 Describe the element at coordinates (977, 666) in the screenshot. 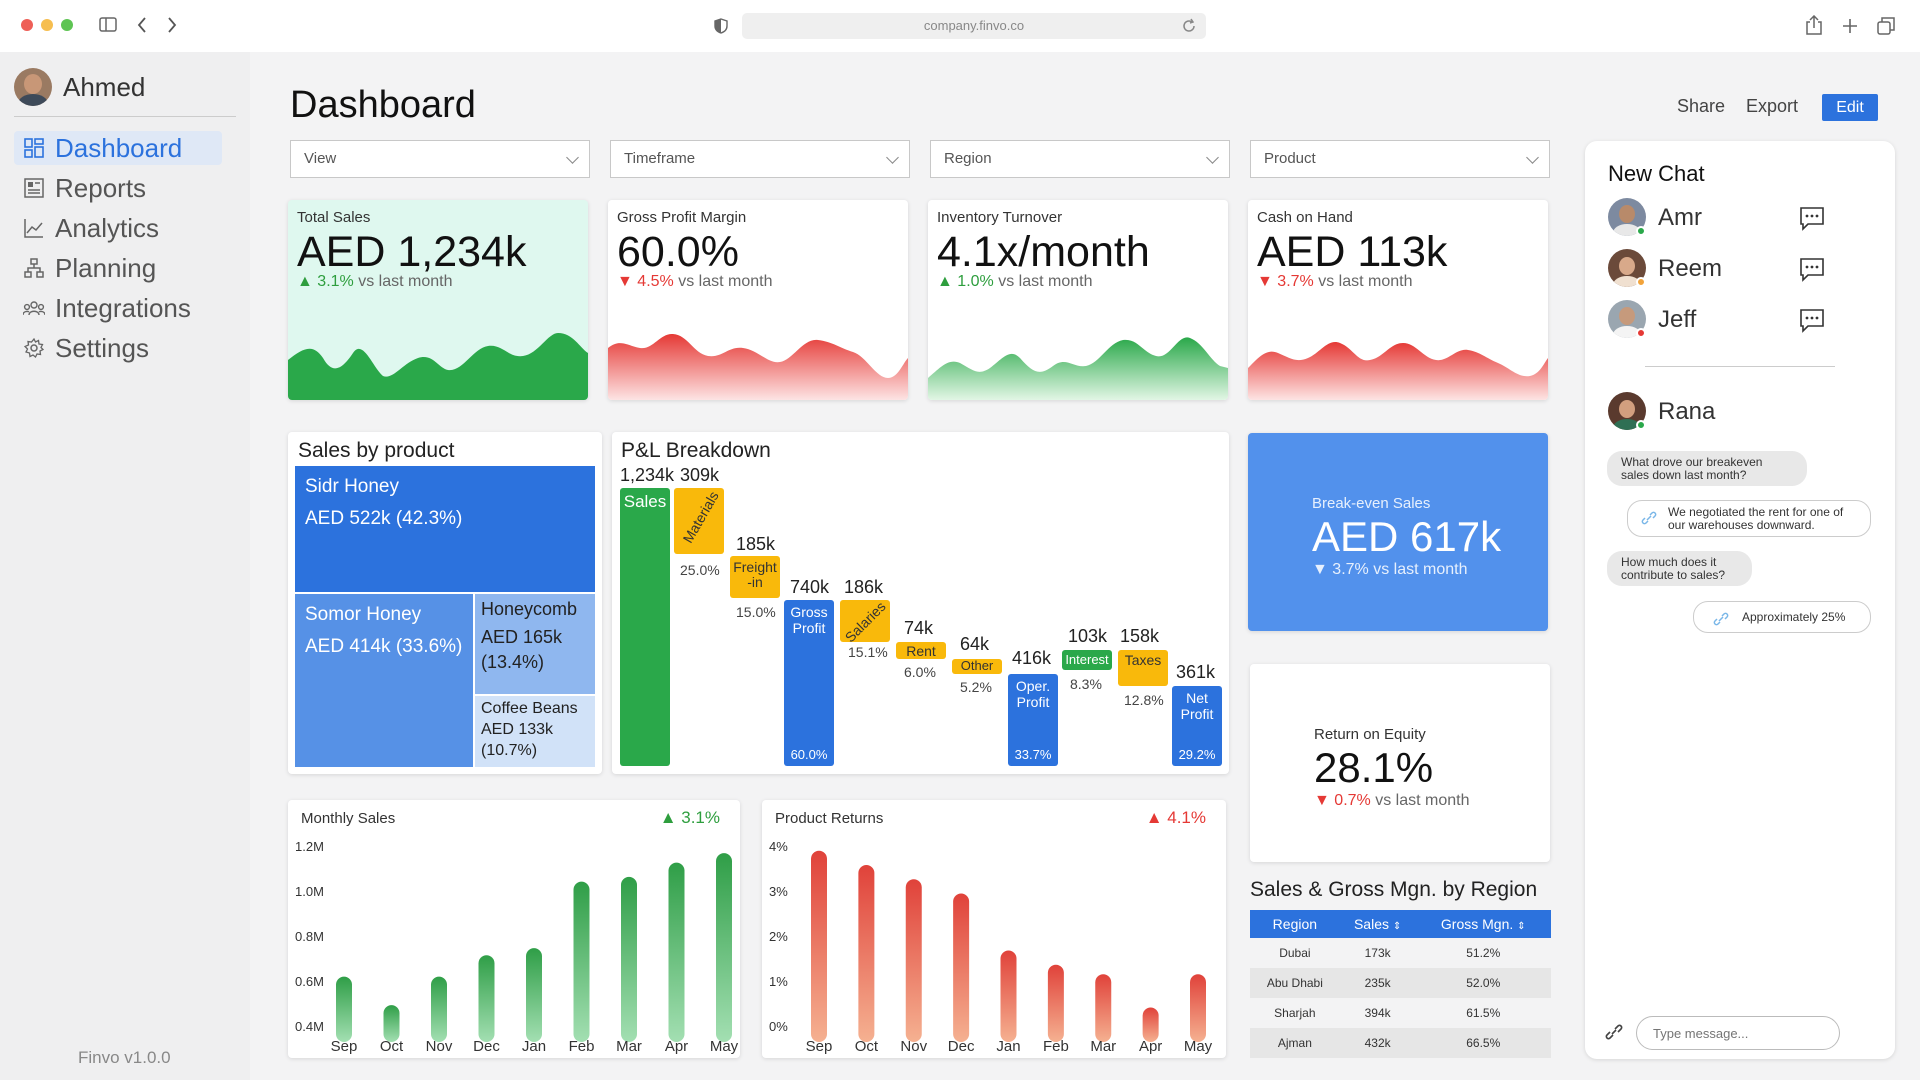

I see `waterfall-bar-other` at that location.